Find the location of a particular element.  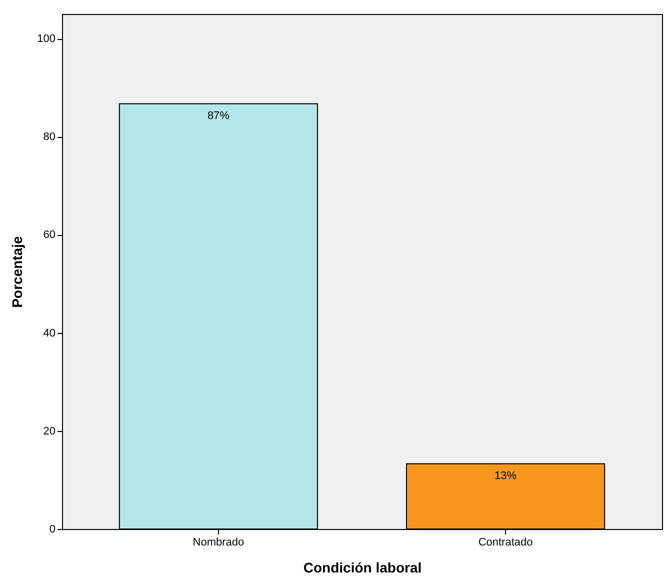

data-label: 13% is located at coordinates (505, 476).